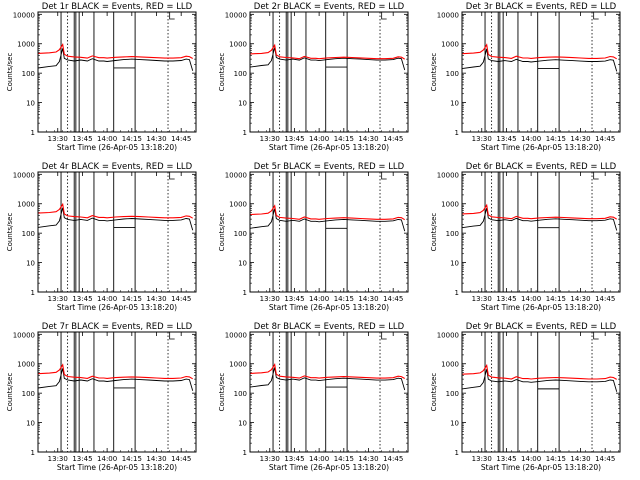 This screenshot has width=640, height=480. What do you see at coordinates (452, 394) in the screenshot?
I see `y-tick-label: 100` at bounding box center [452, 394].